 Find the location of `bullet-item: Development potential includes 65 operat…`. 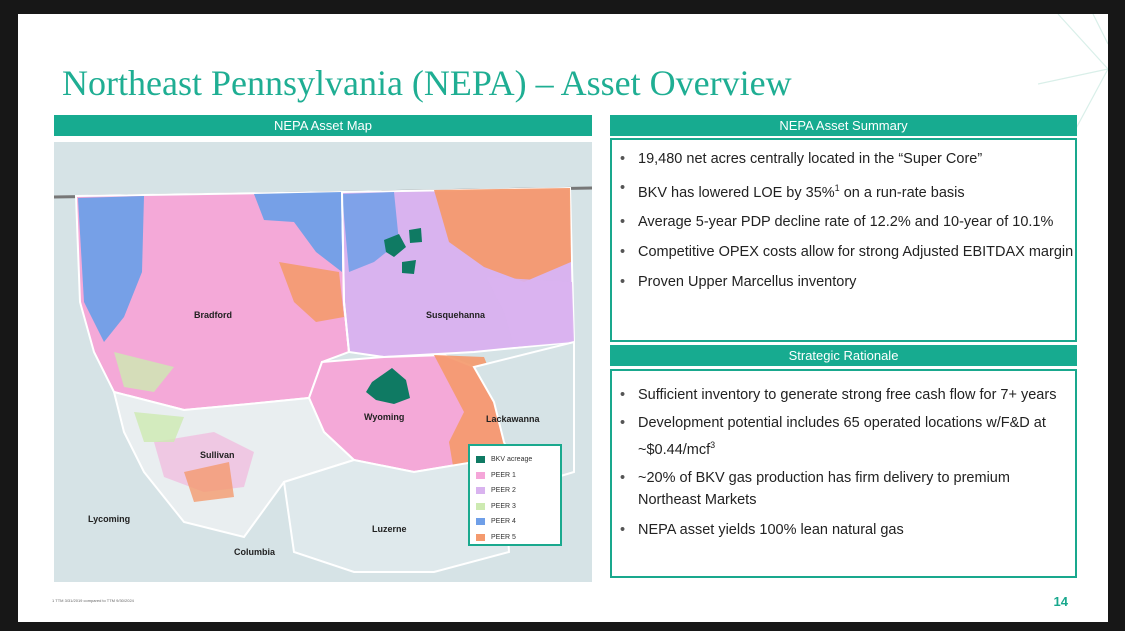

bullet-item: Development potential includes 65 operat… is located at coordinates (843, 436).